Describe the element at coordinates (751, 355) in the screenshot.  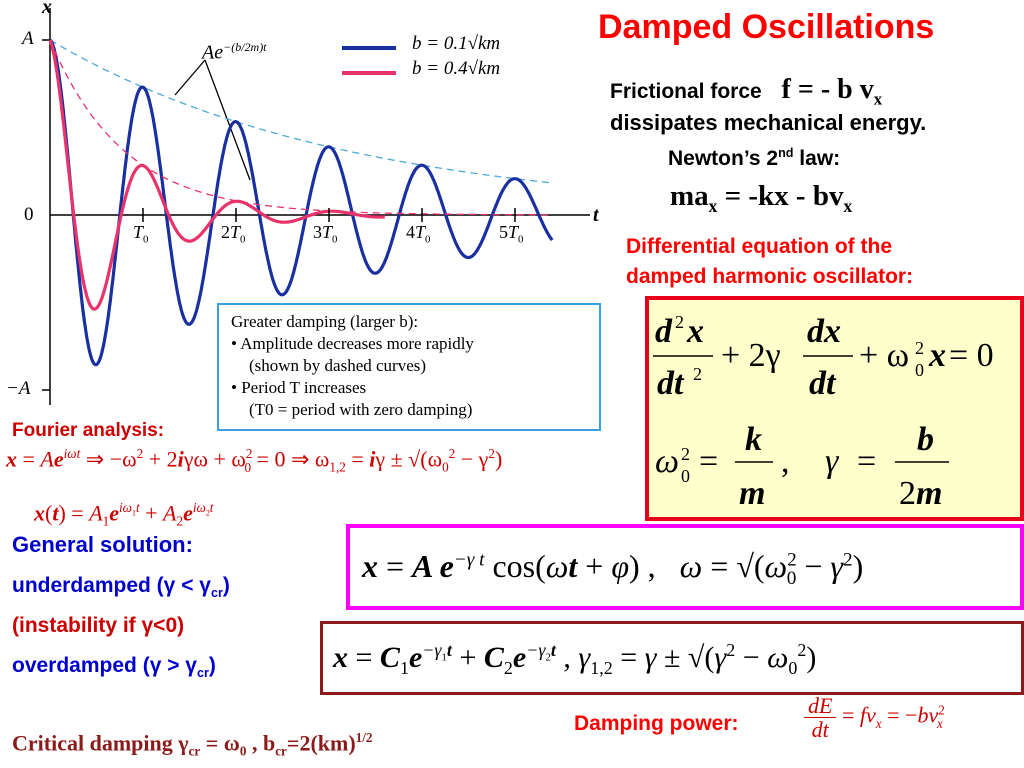
I see `svg-text: + 2γ` at that location.